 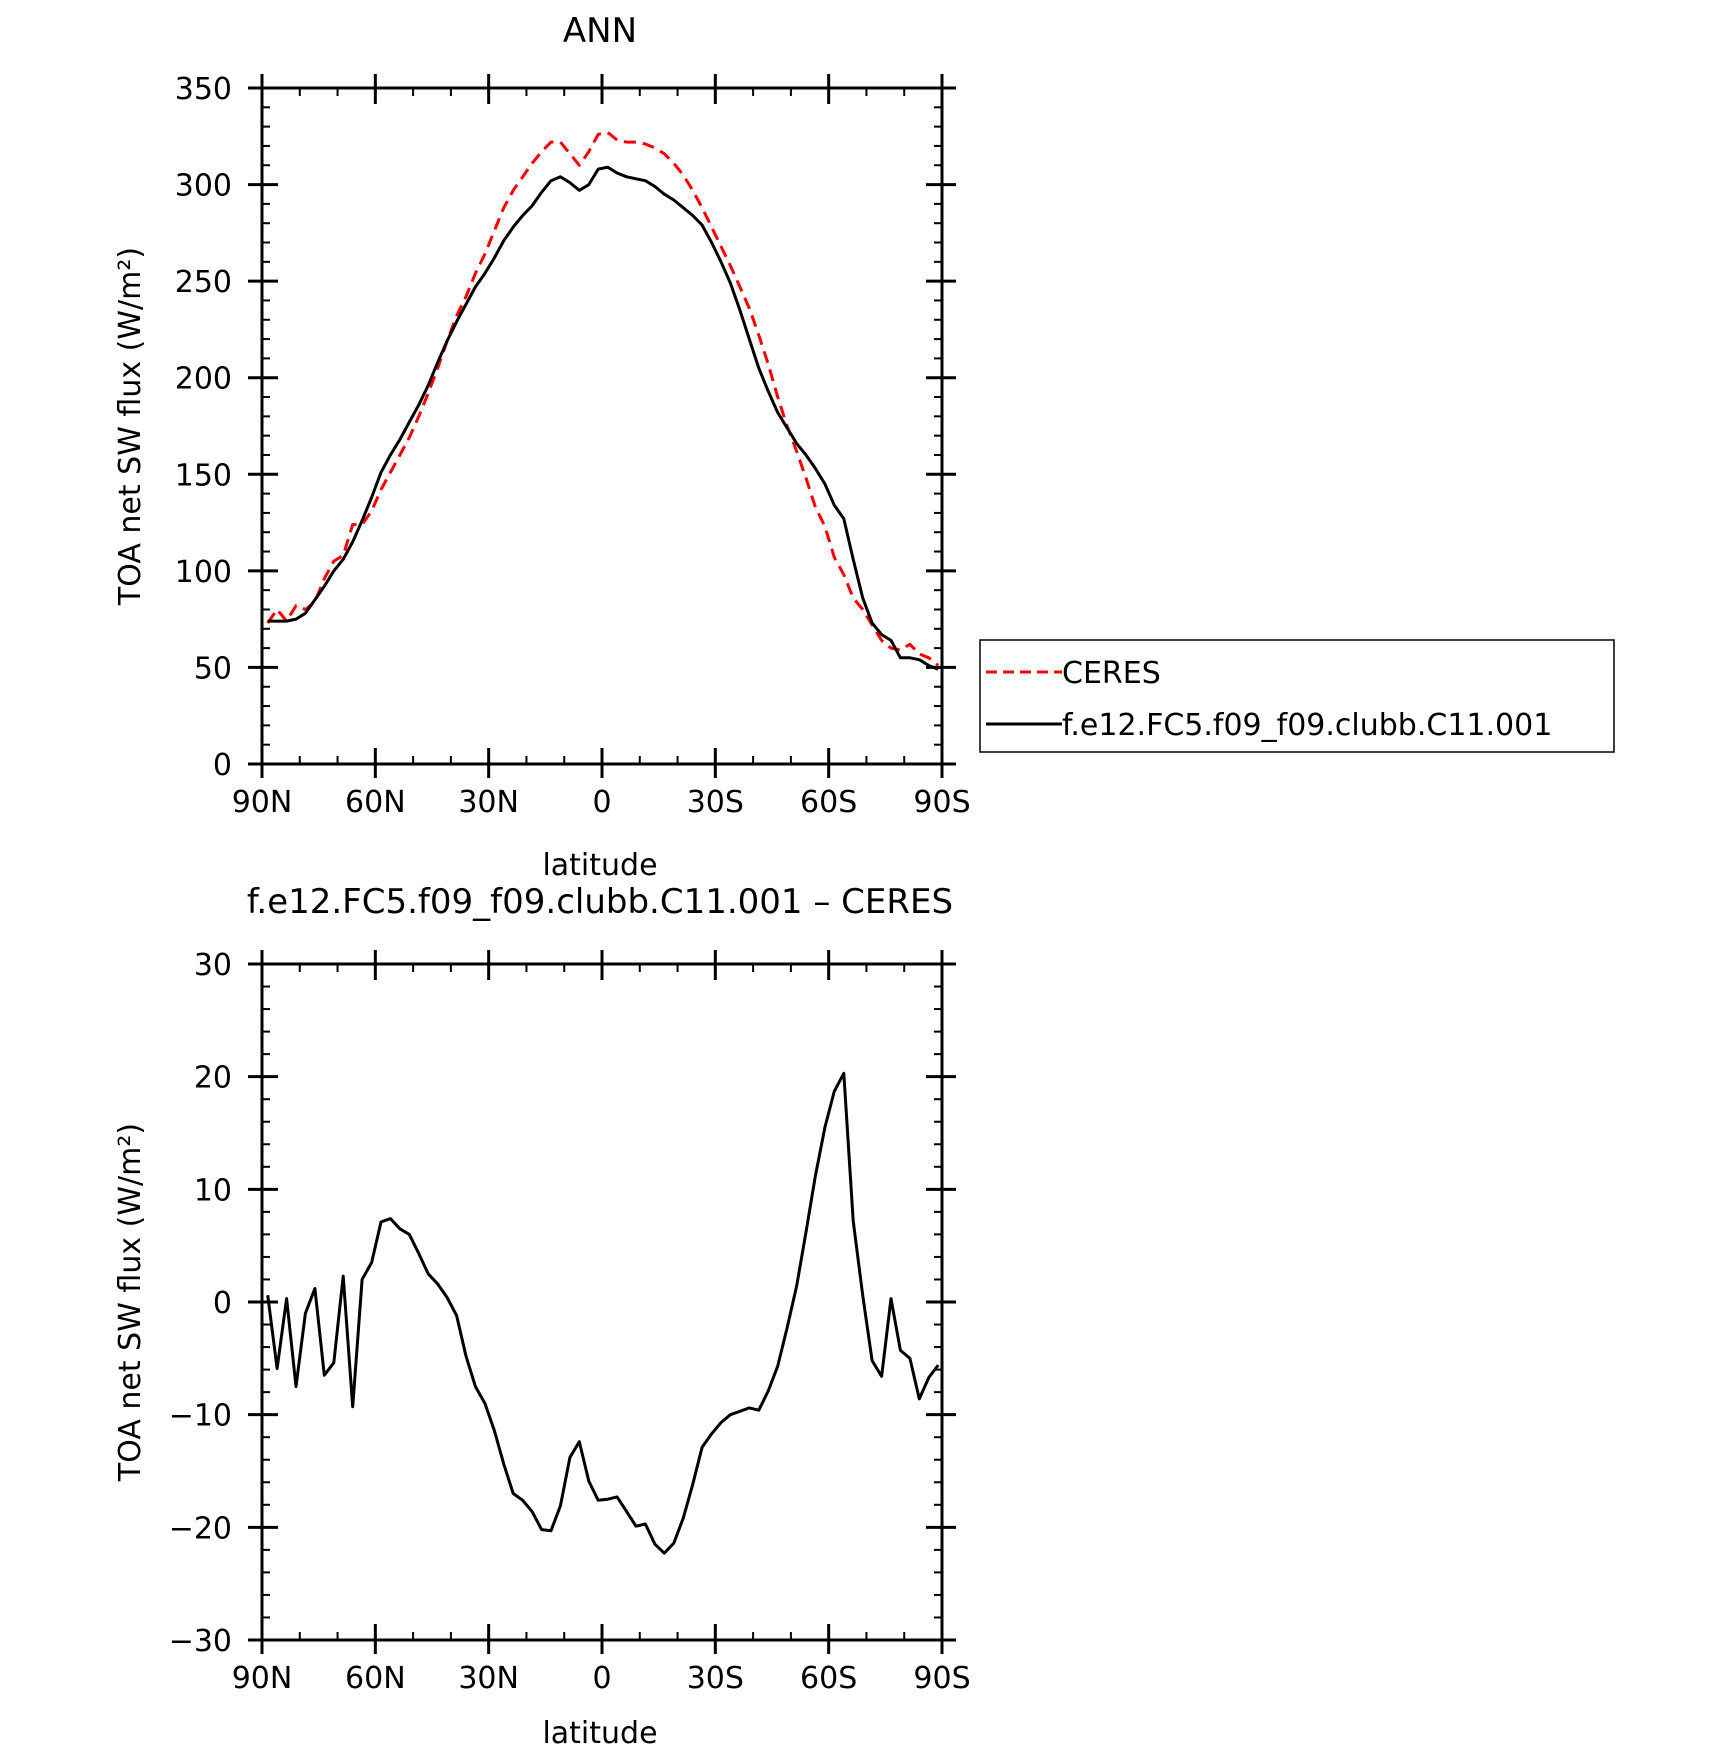 What do you see at coordinates (200, 1528) in the screenshot?
I see `y-tick-label: −20` at bounding box center [200, 1528].